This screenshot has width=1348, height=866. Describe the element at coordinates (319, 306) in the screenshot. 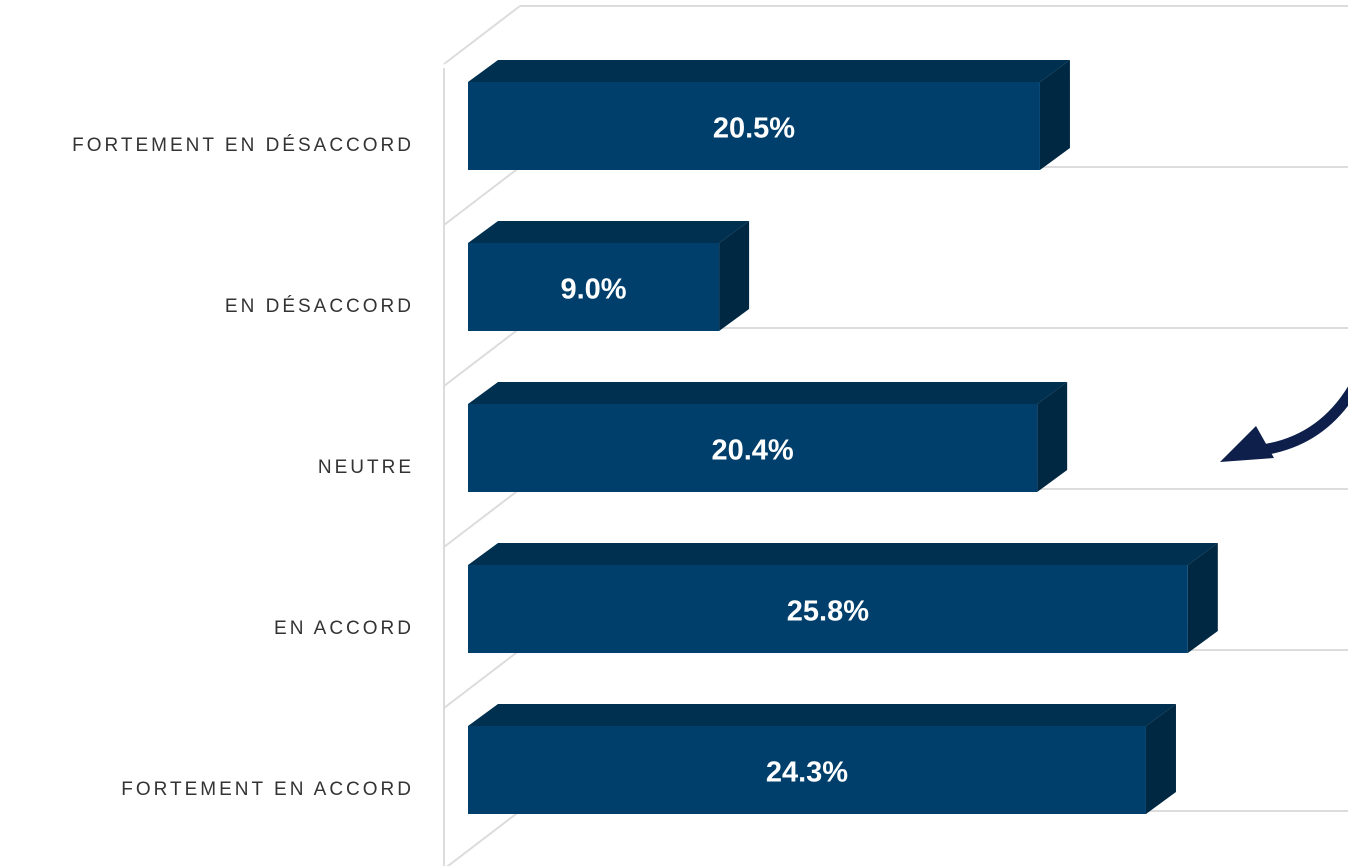

I see `category-label: EN DÉSACCORD` at that location.